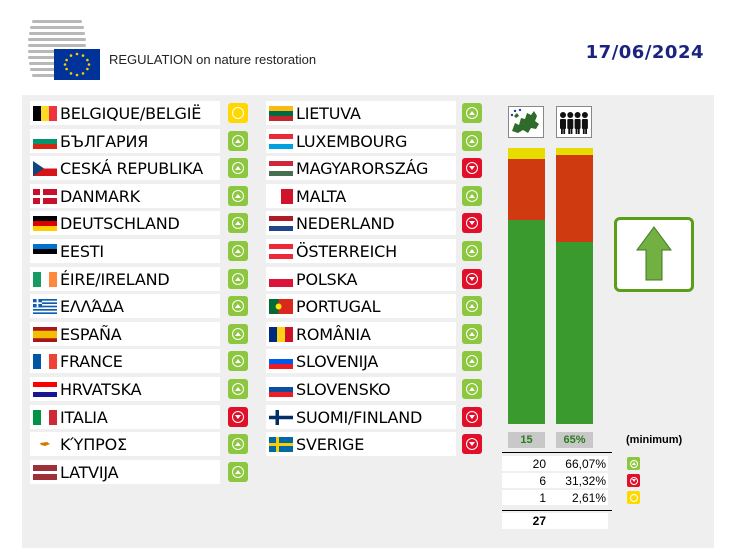  I want to click on country-row: NEDERLAND, so click(376, 224).